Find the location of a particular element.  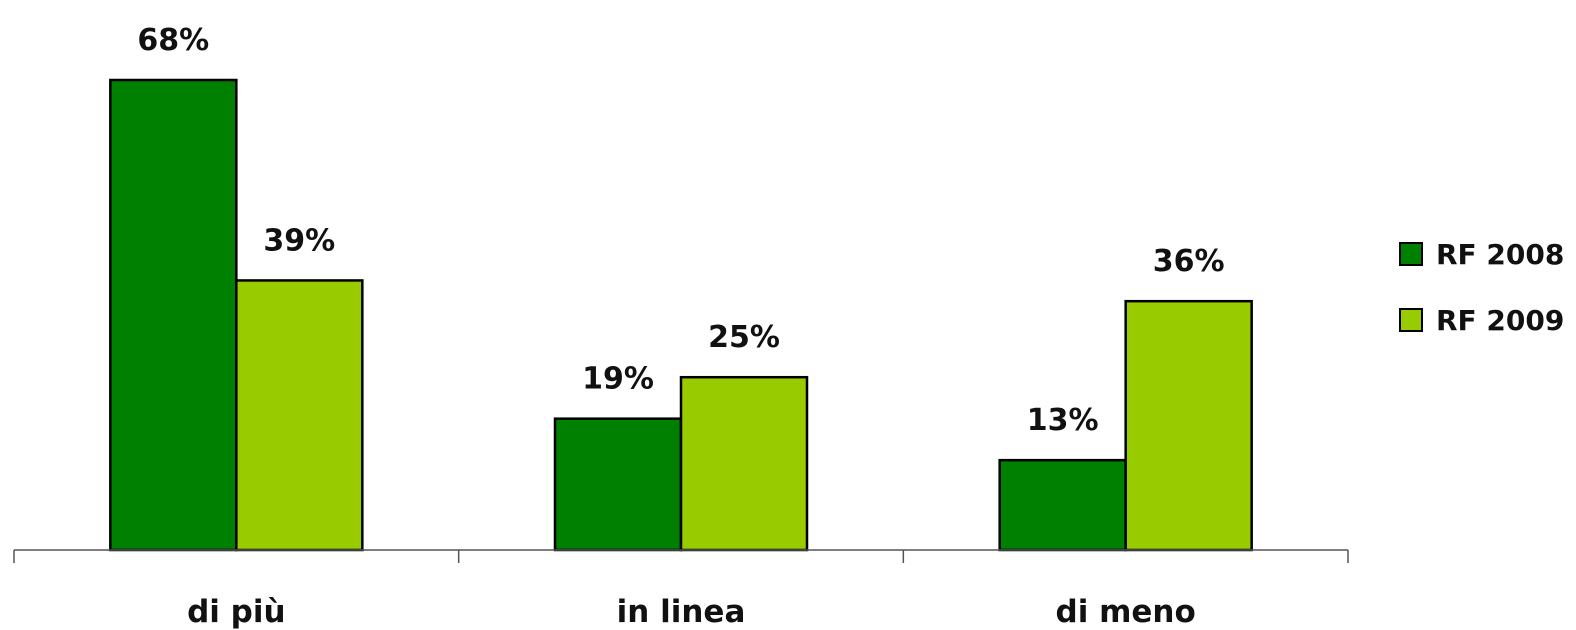

legend-label: RF 2009 is located at coordinates (1500, 320).